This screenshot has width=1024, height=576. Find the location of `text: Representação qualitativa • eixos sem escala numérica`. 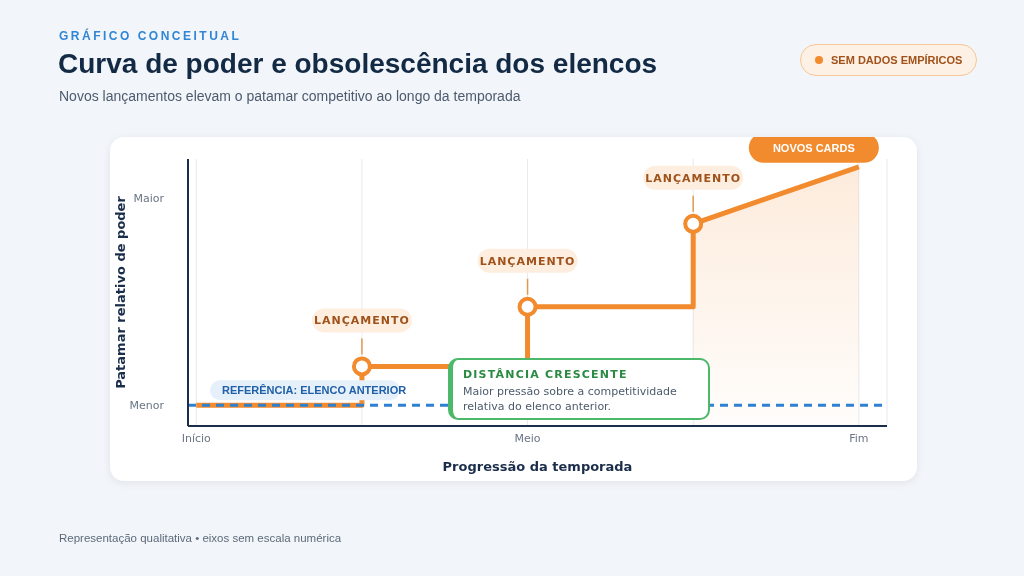

text: Representação qualitativa • eixos sem escala numérica is located at coordinates (200, 538).